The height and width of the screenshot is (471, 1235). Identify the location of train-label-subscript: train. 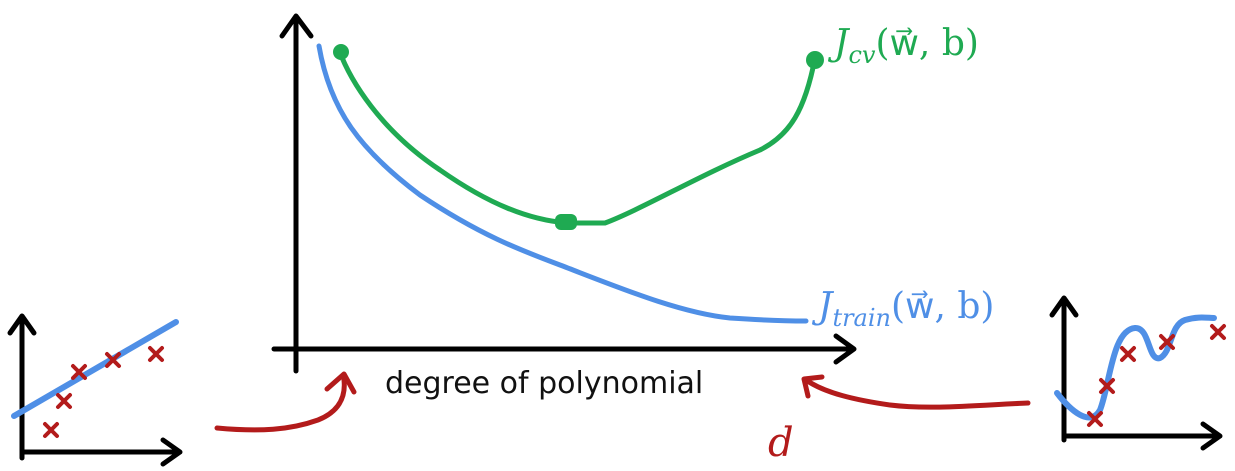
(861, 318).